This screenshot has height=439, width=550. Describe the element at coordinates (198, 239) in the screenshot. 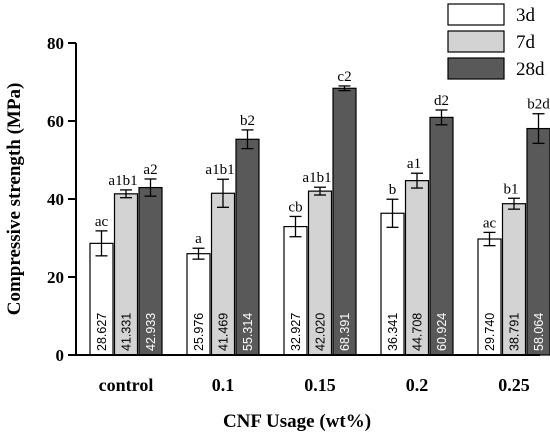

I see `significance-label: a` at that location.